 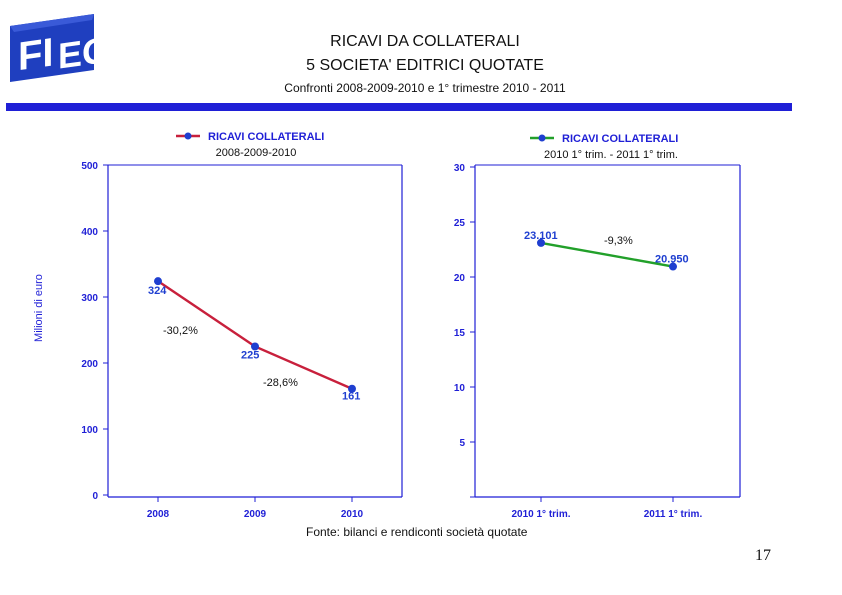 What do you see at coordinates (89, 166) in the screenshot?
I see `y-tick-label: 500` at bounding box center [89, 166].